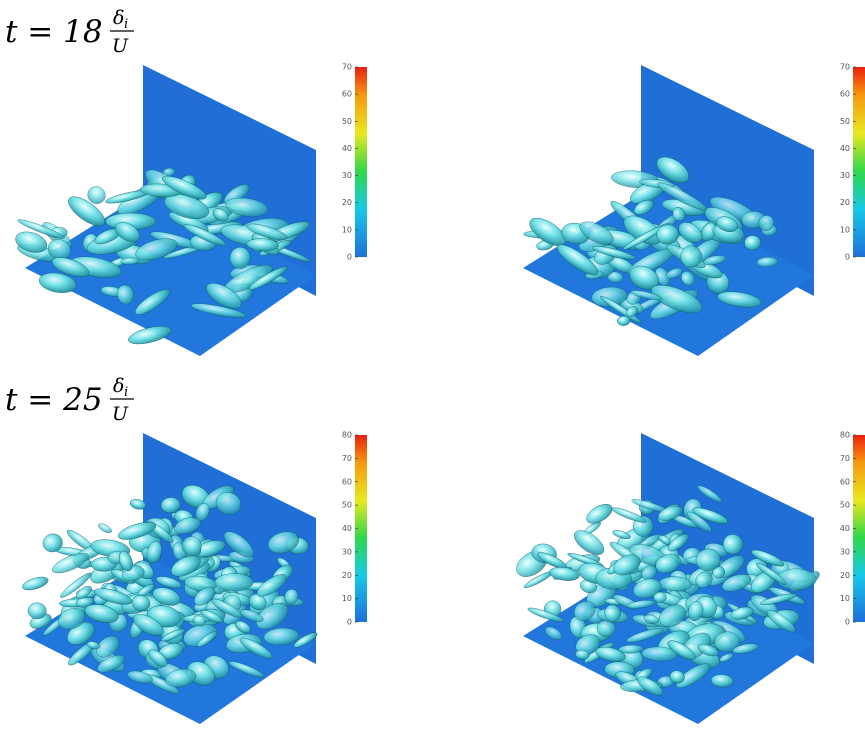 The image size is (865, 738). I want to click on time-label-text: t = 18, so click(54, 32).